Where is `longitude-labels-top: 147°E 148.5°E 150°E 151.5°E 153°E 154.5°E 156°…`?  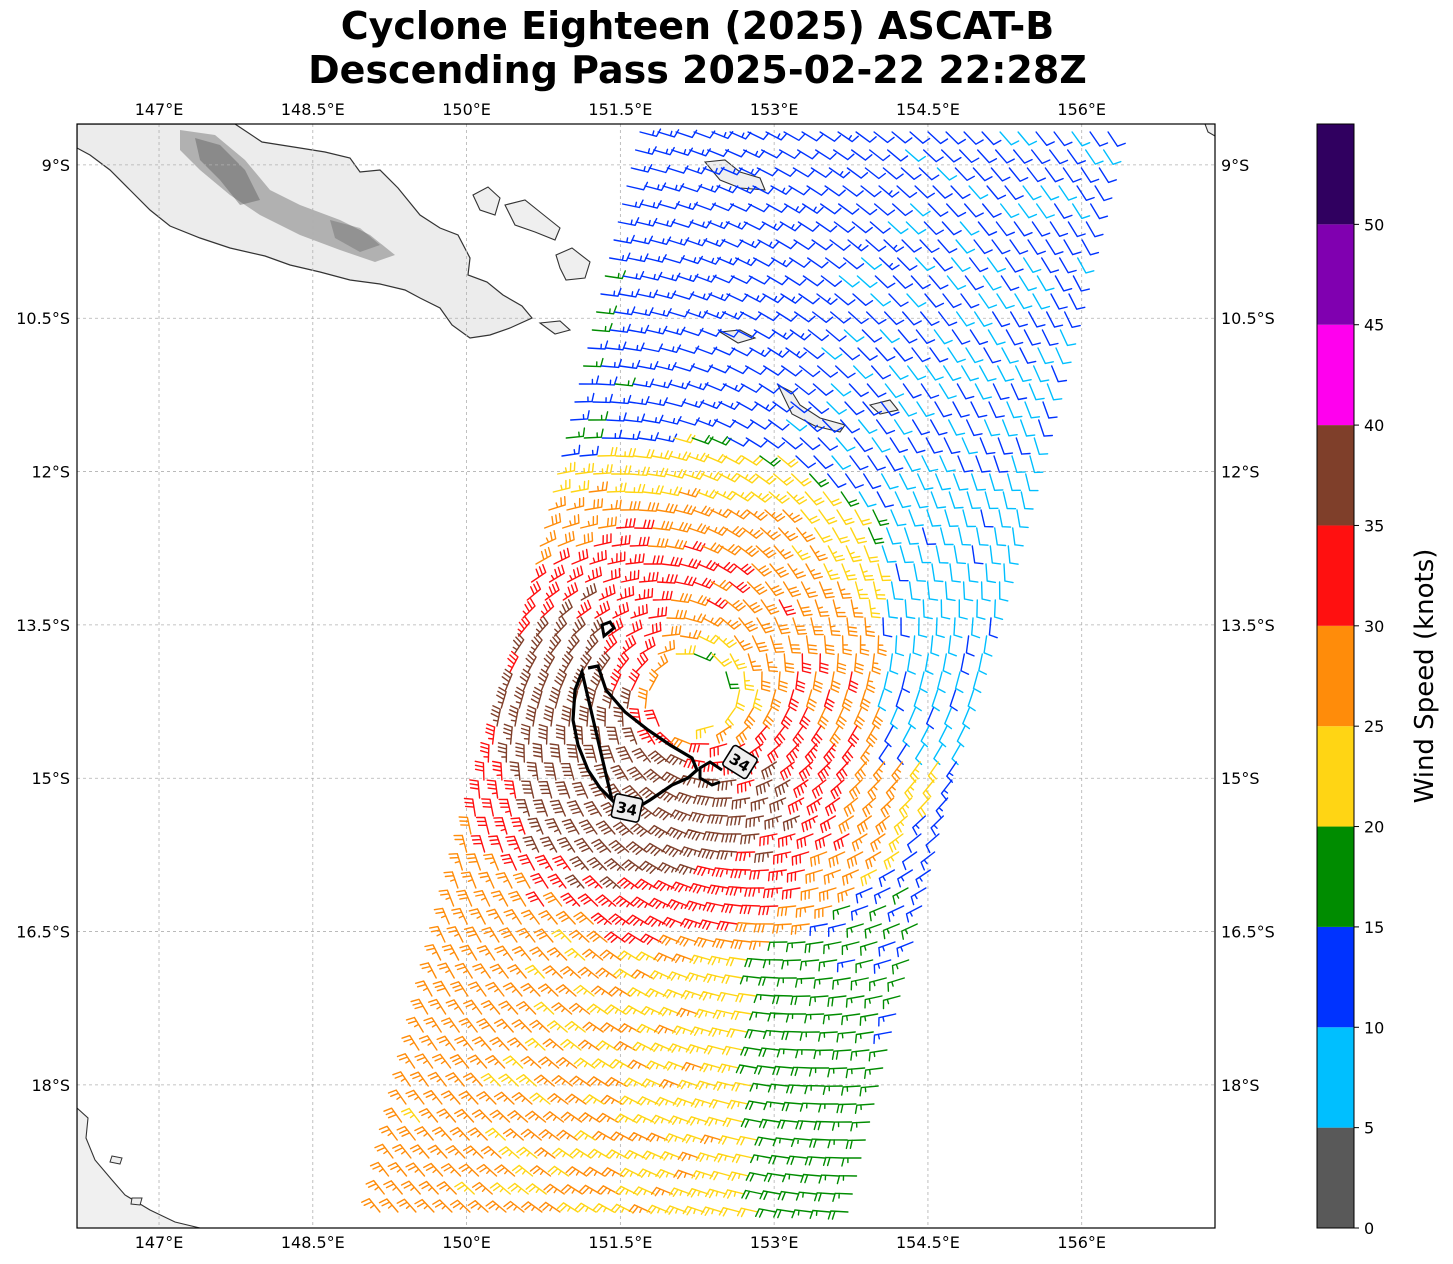 longitude-labels-top: 147°E 148.5°E 150°E 151.5°E 153°E 154.5°E 156°… is located at coordinates (620, 109).